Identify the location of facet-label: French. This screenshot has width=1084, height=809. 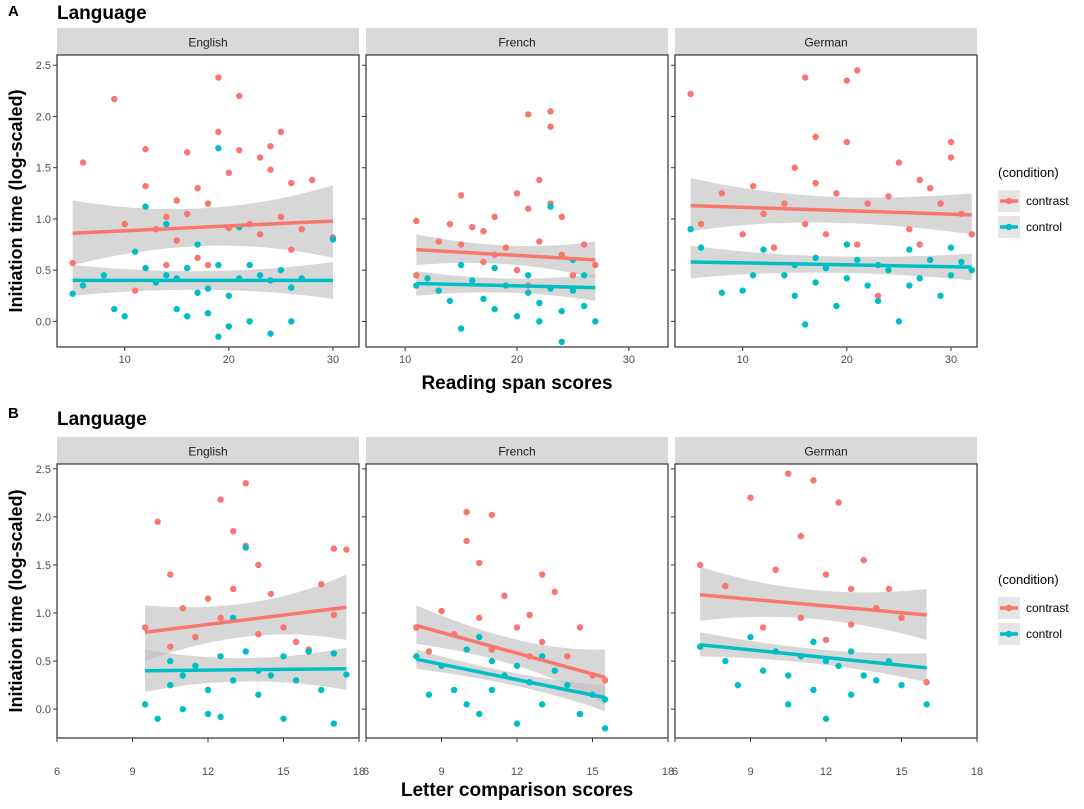
(516, 43).